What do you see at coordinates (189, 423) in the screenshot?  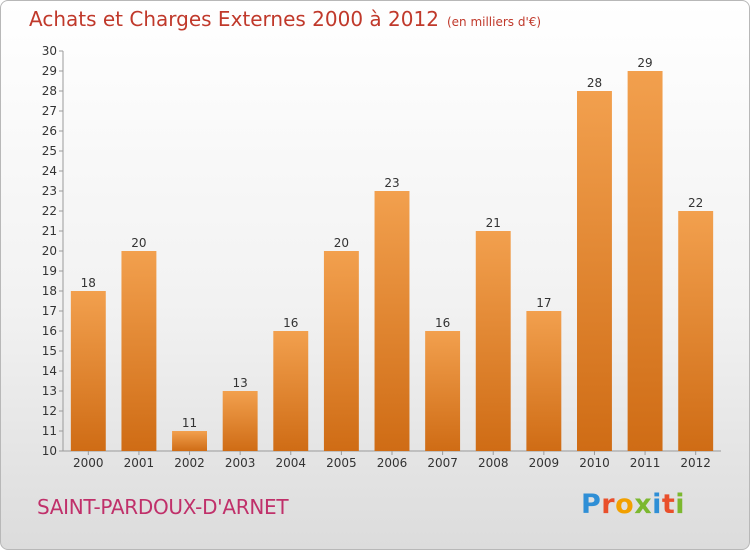 I see `bar-value-label: 11` at bounding box center [189, 423].